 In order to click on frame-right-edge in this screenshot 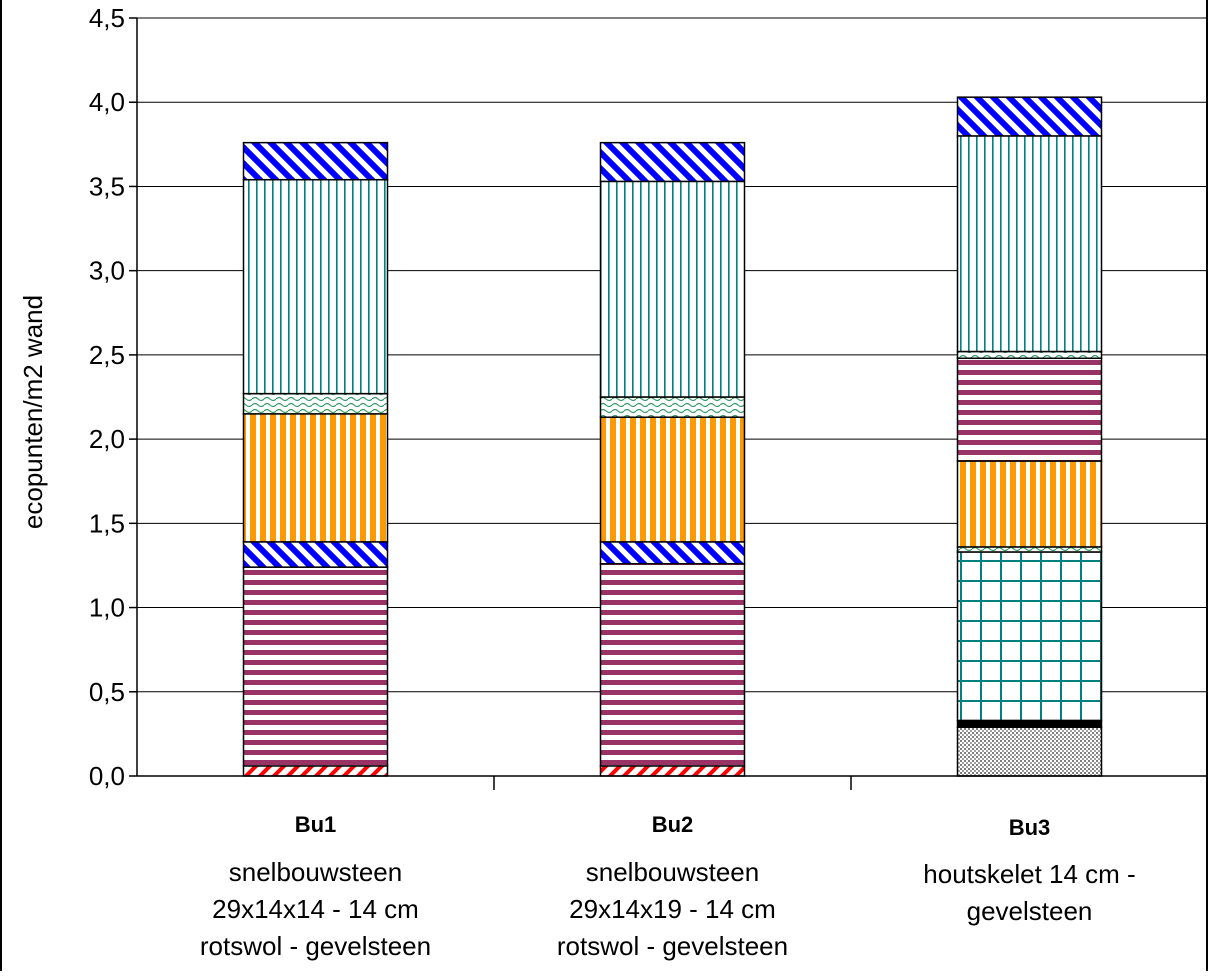, I will do `click(1207, 485)`.